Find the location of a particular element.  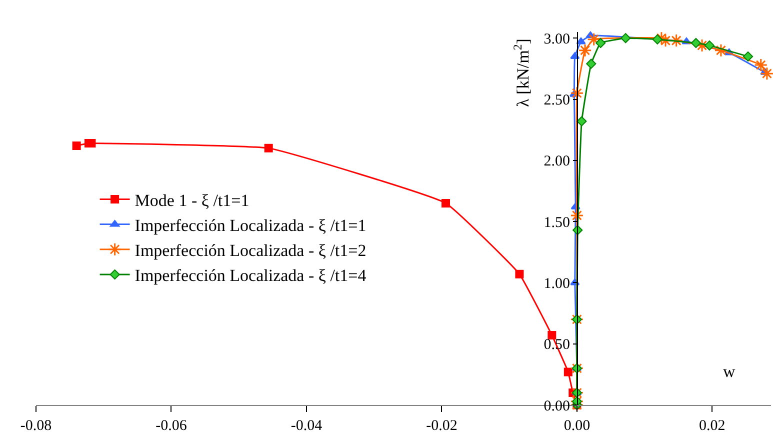

x-tick-label: -0.06 is located at coordinates (172, 426).